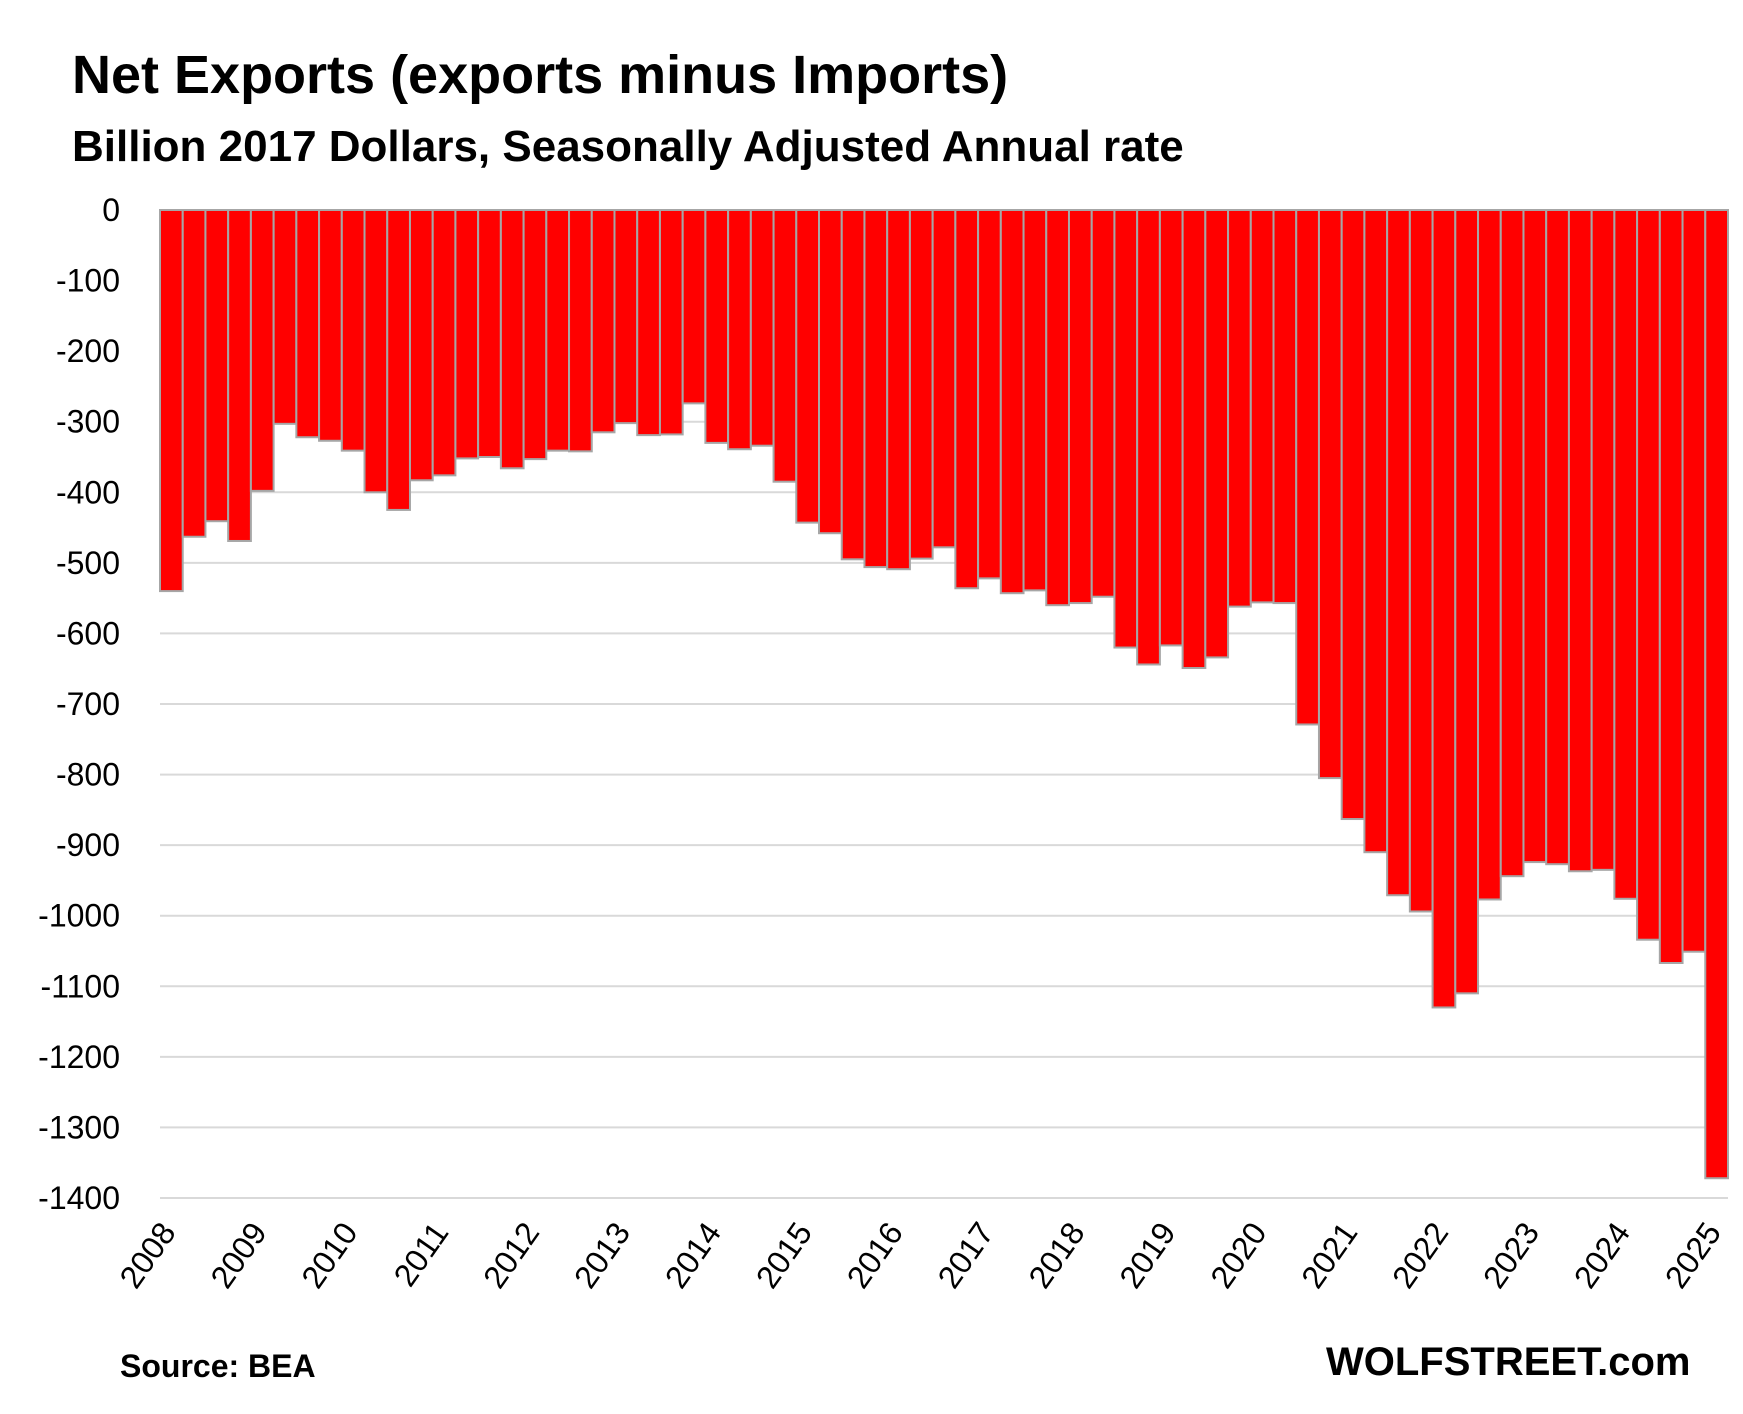 This screenshot has width=1743, height=1414. What do you see at coordinates (88, 281) in the screenshot?
I see `y-tick-label: -100` at bounding box center [88, 281].